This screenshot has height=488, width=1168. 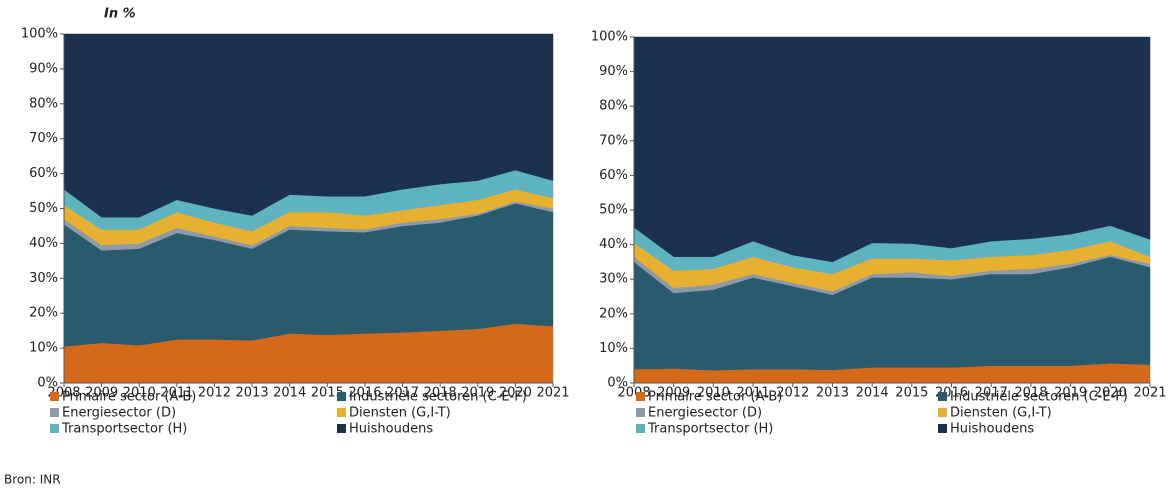 I want to click on x-tick-label: 2016, so click(x=364, y=393).